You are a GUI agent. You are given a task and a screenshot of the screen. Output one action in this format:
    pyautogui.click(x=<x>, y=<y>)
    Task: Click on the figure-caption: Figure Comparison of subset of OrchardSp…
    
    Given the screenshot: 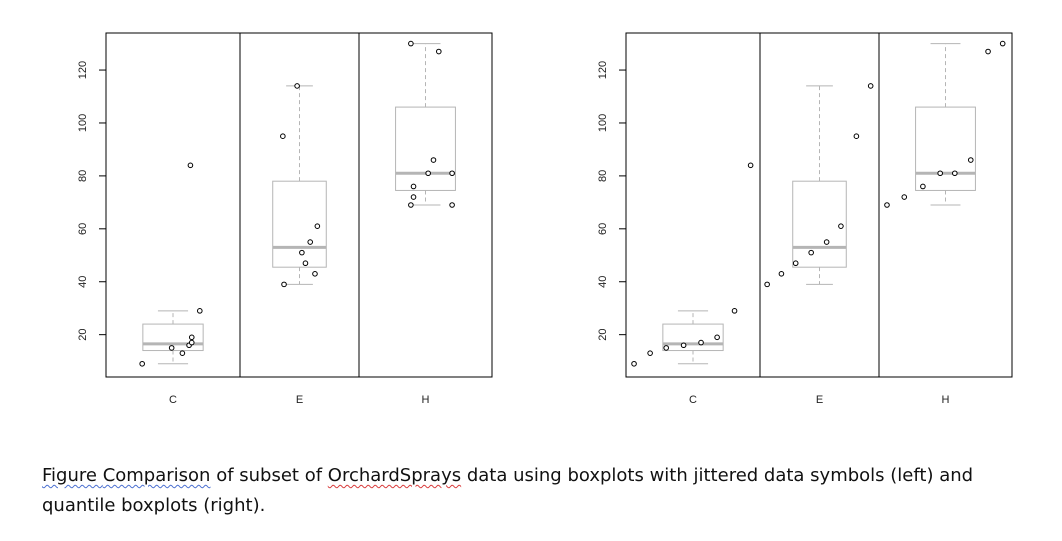 What is the action you would take?
    pyautogui.click(x=542, y=491)
    